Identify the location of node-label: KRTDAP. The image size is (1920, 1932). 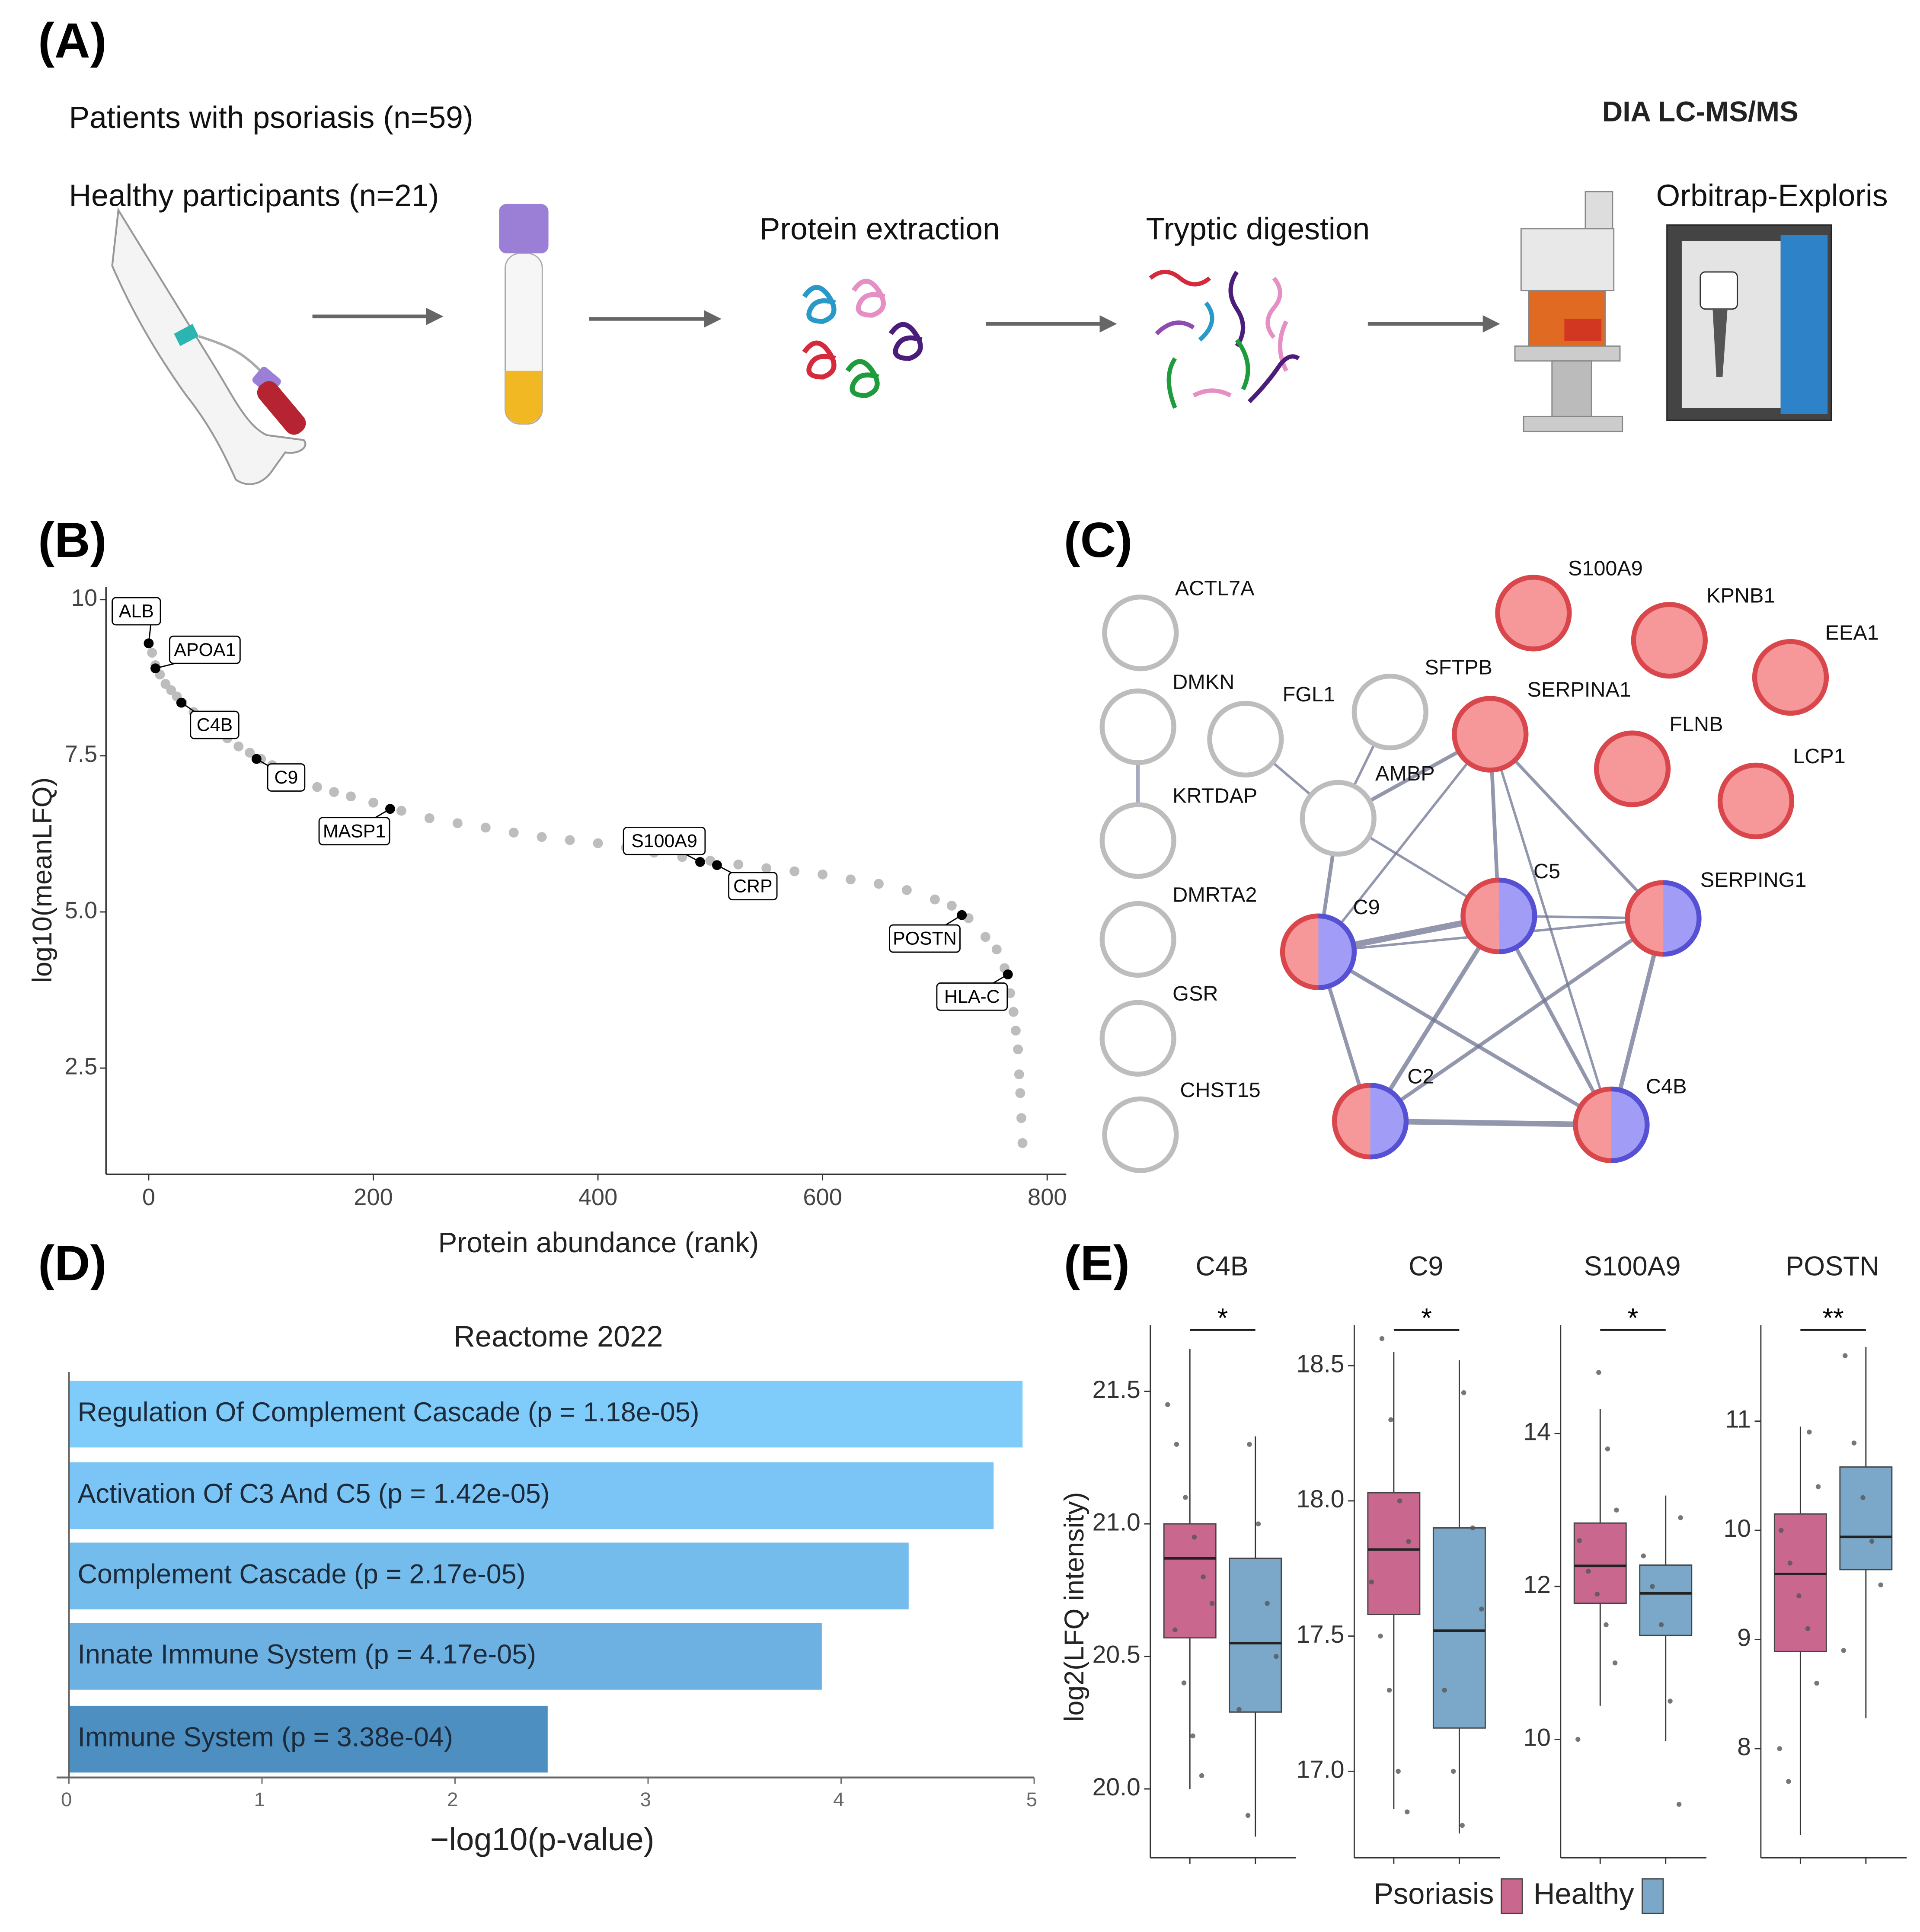
(1214, 796).